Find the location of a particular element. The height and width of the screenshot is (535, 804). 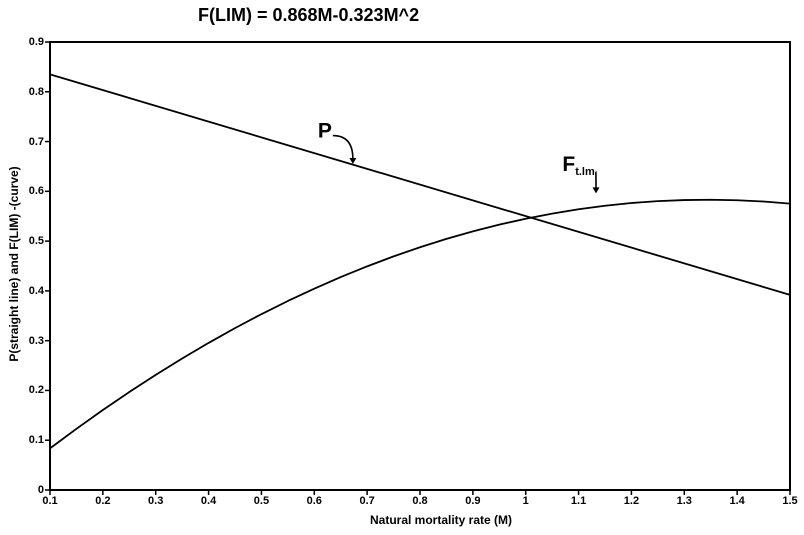

chart-title: F(LIM) = 0.868M-0.323M^2 is located at coordinates (309, 15).